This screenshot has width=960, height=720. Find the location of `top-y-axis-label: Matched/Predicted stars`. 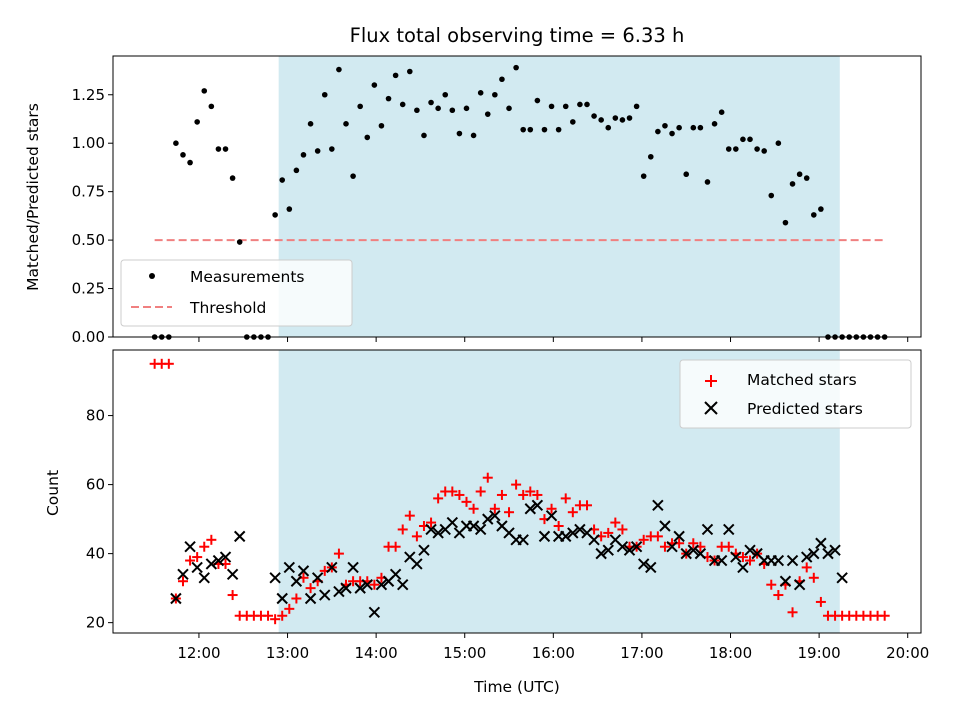

top-y-axis-label: Matched/Predicted stars is located at coordinates (33, 197).